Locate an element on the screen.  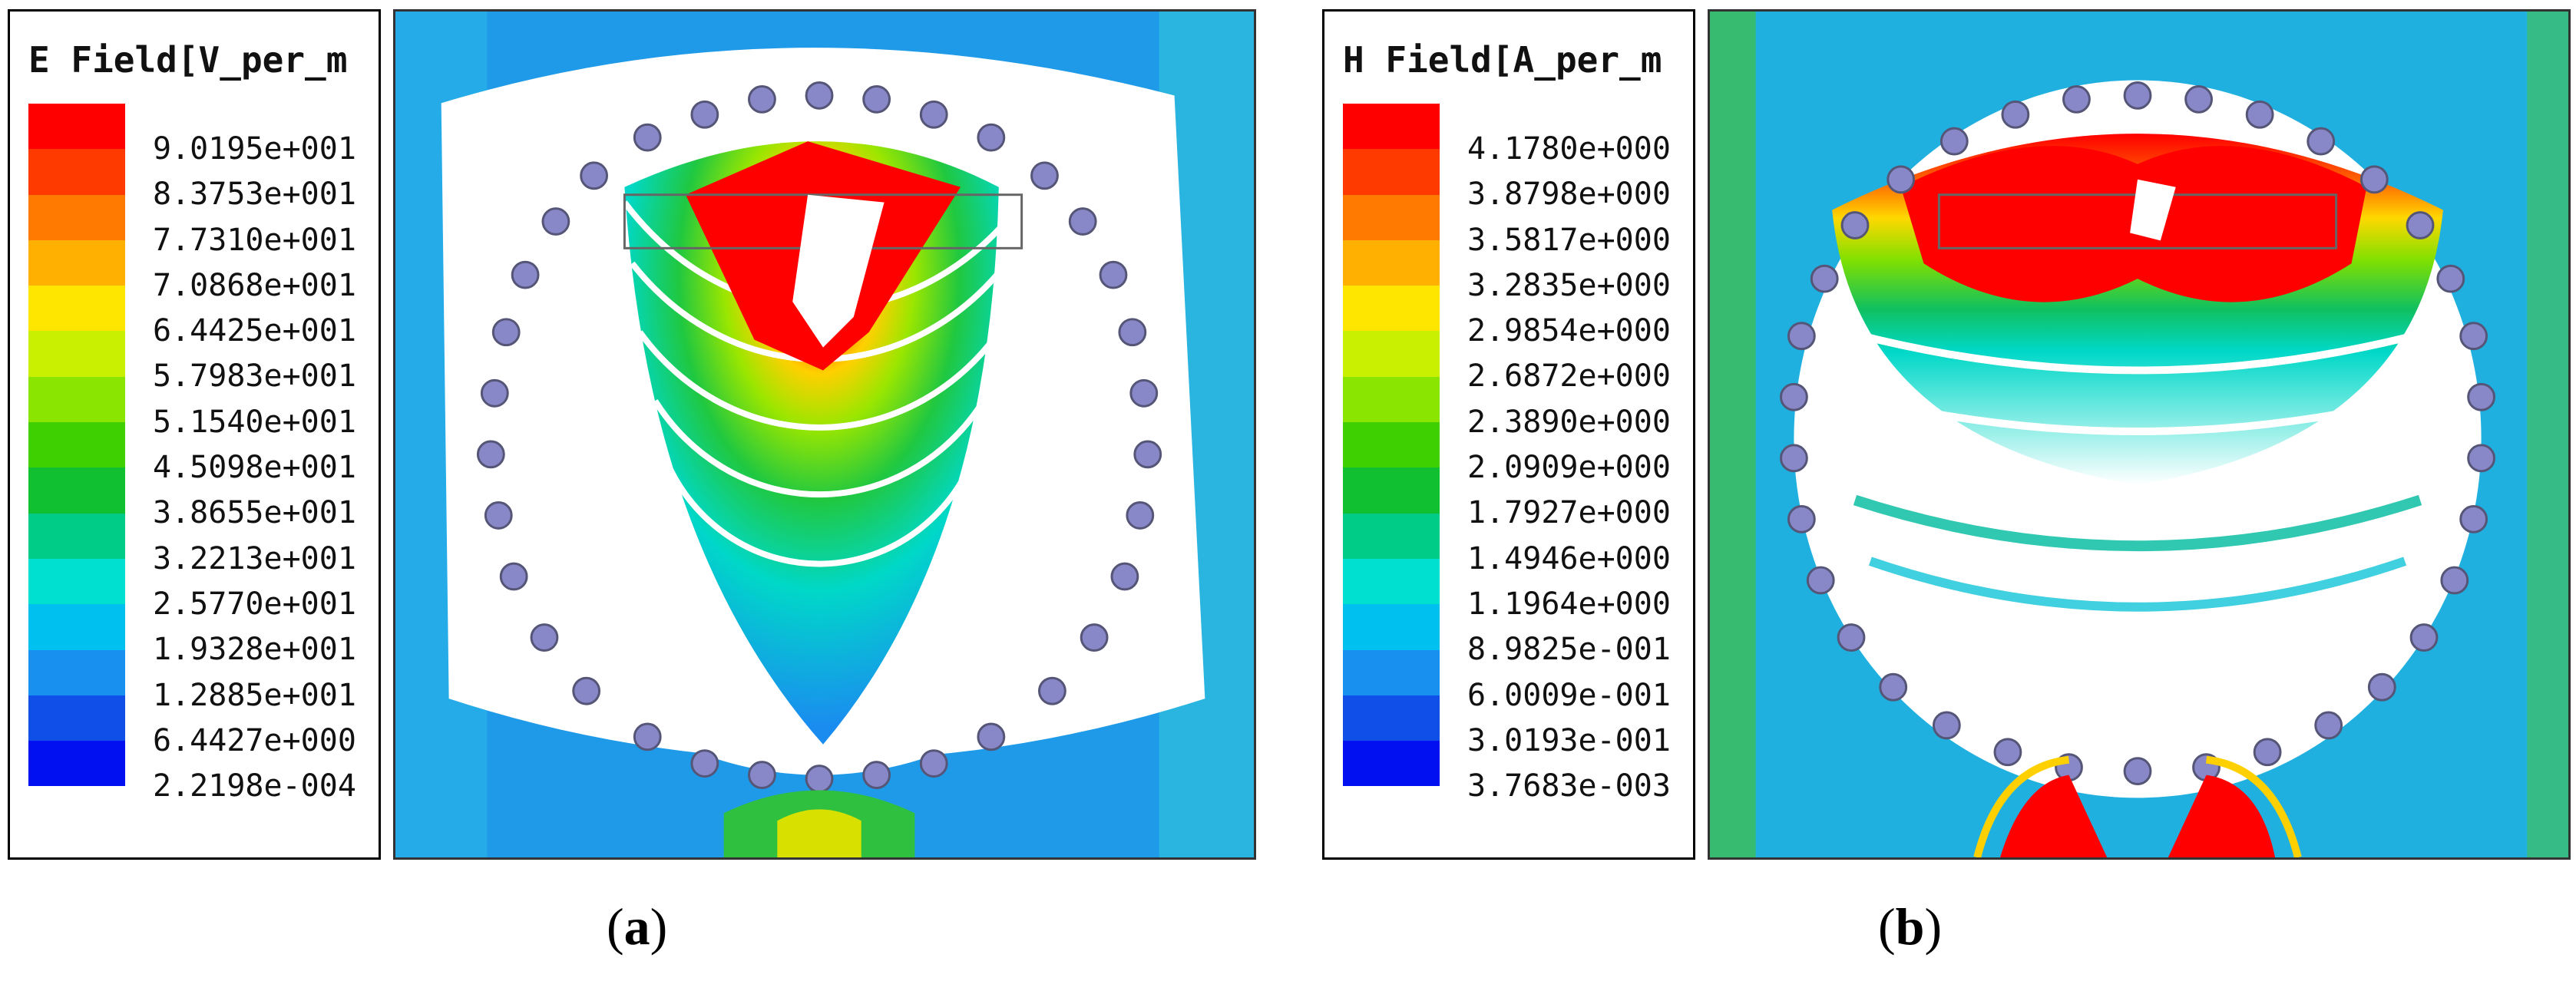
legend-label: 6.0009e-001 is located at coordinates (1569, 695).